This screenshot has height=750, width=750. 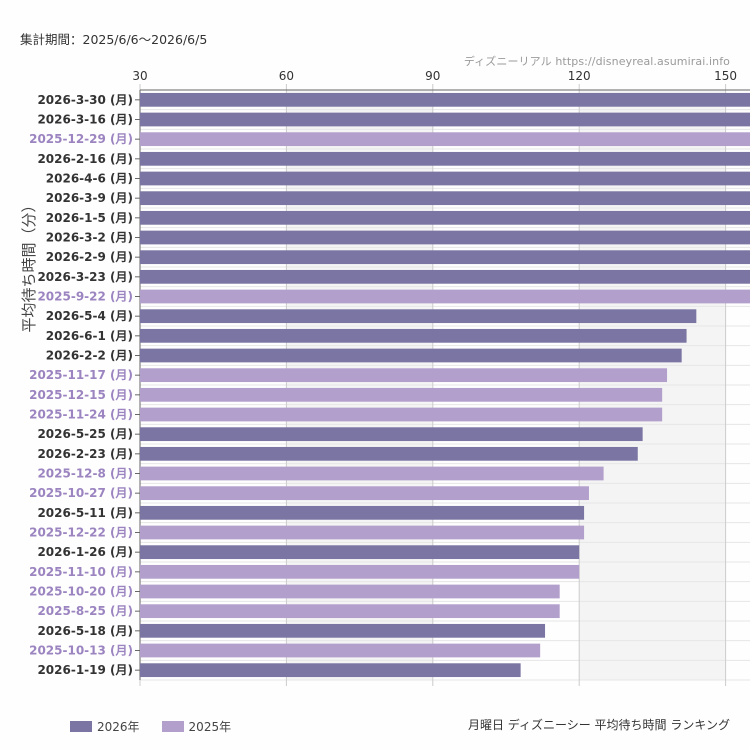 What do you see at coordinates (89, 179) in the screenshot?
I see `category-label: 2026-4-6 (月)` at bounding box center [89, 179].